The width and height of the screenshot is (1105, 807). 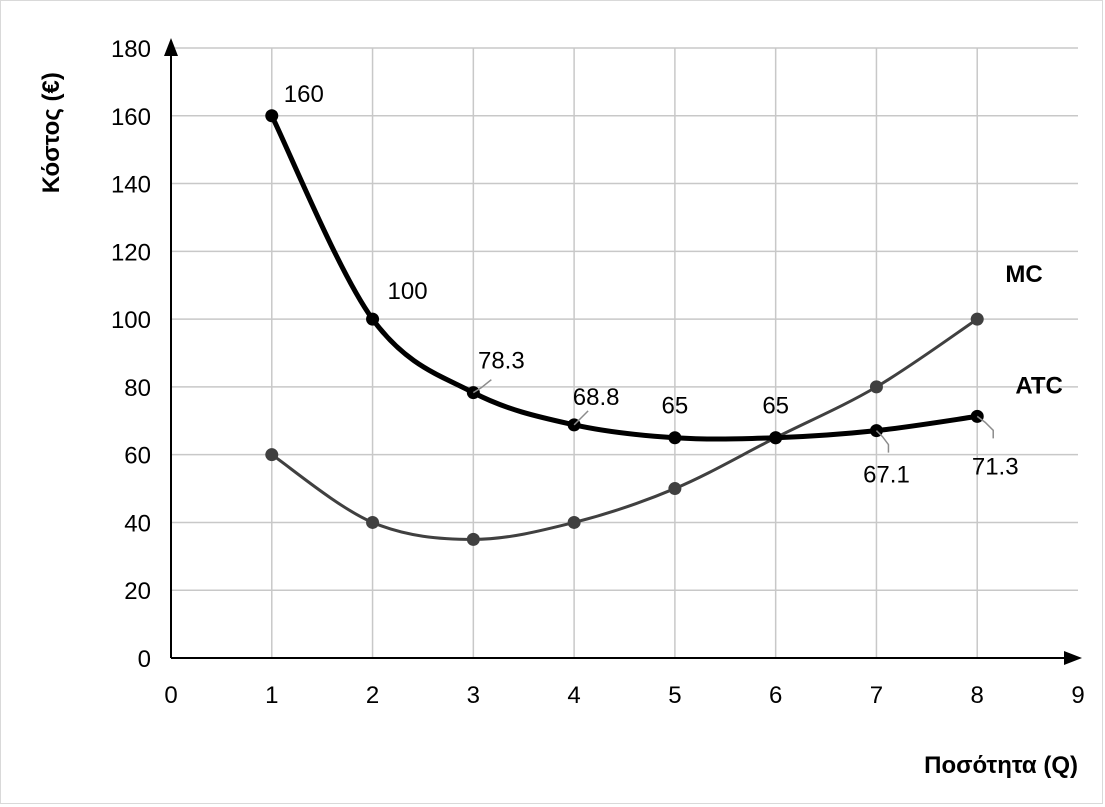 I want to click on x-tick-label: 6, so click(x=775, y=695).